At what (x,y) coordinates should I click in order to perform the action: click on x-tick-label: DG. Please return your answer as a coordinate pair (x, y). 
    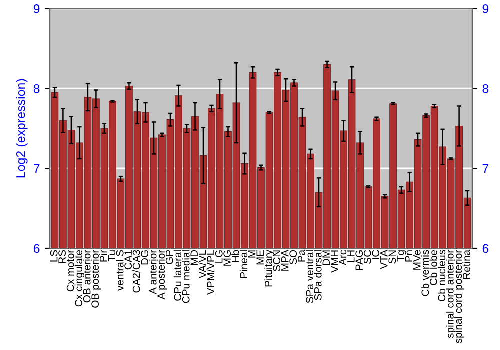
    Looking at the image, I should click on (145, 257).